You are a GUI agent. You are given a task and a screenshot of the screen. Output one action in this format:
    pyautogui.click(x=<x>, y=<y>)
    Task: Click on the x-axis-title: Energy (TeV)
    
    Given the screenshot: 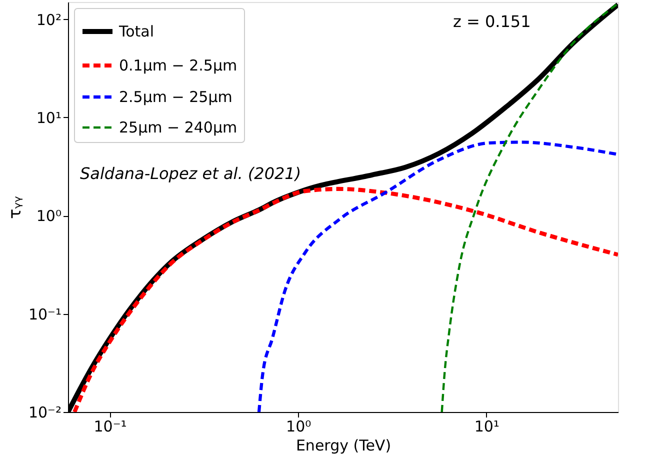 What is the action you would take?
    pyautogui.click(x=344, y=445)
    